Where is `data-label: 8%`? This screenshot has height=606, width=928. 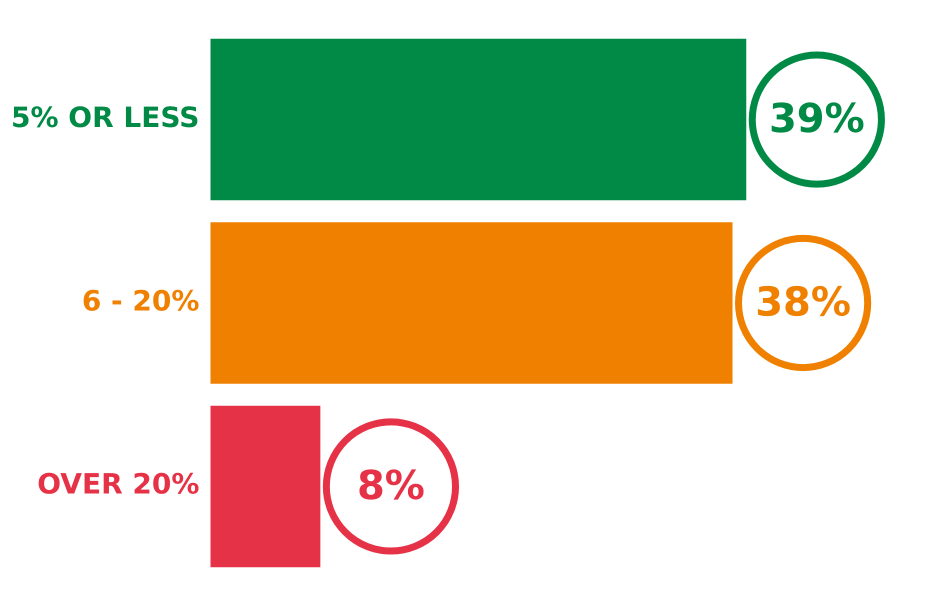
data-label: 8% is located at coordinates (390, 485).